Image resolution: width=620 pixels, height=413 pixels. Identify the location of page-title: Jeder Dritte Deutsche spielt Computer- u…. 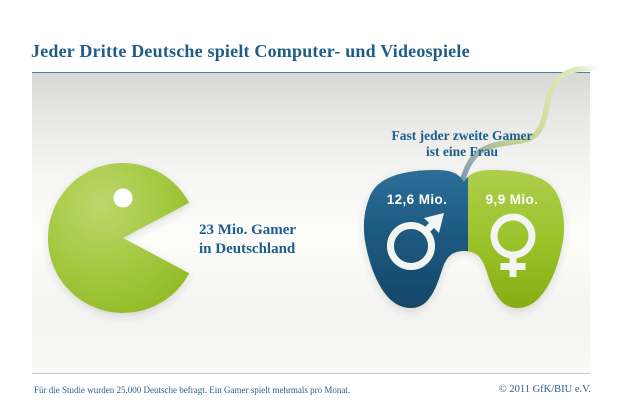
(250, 51).